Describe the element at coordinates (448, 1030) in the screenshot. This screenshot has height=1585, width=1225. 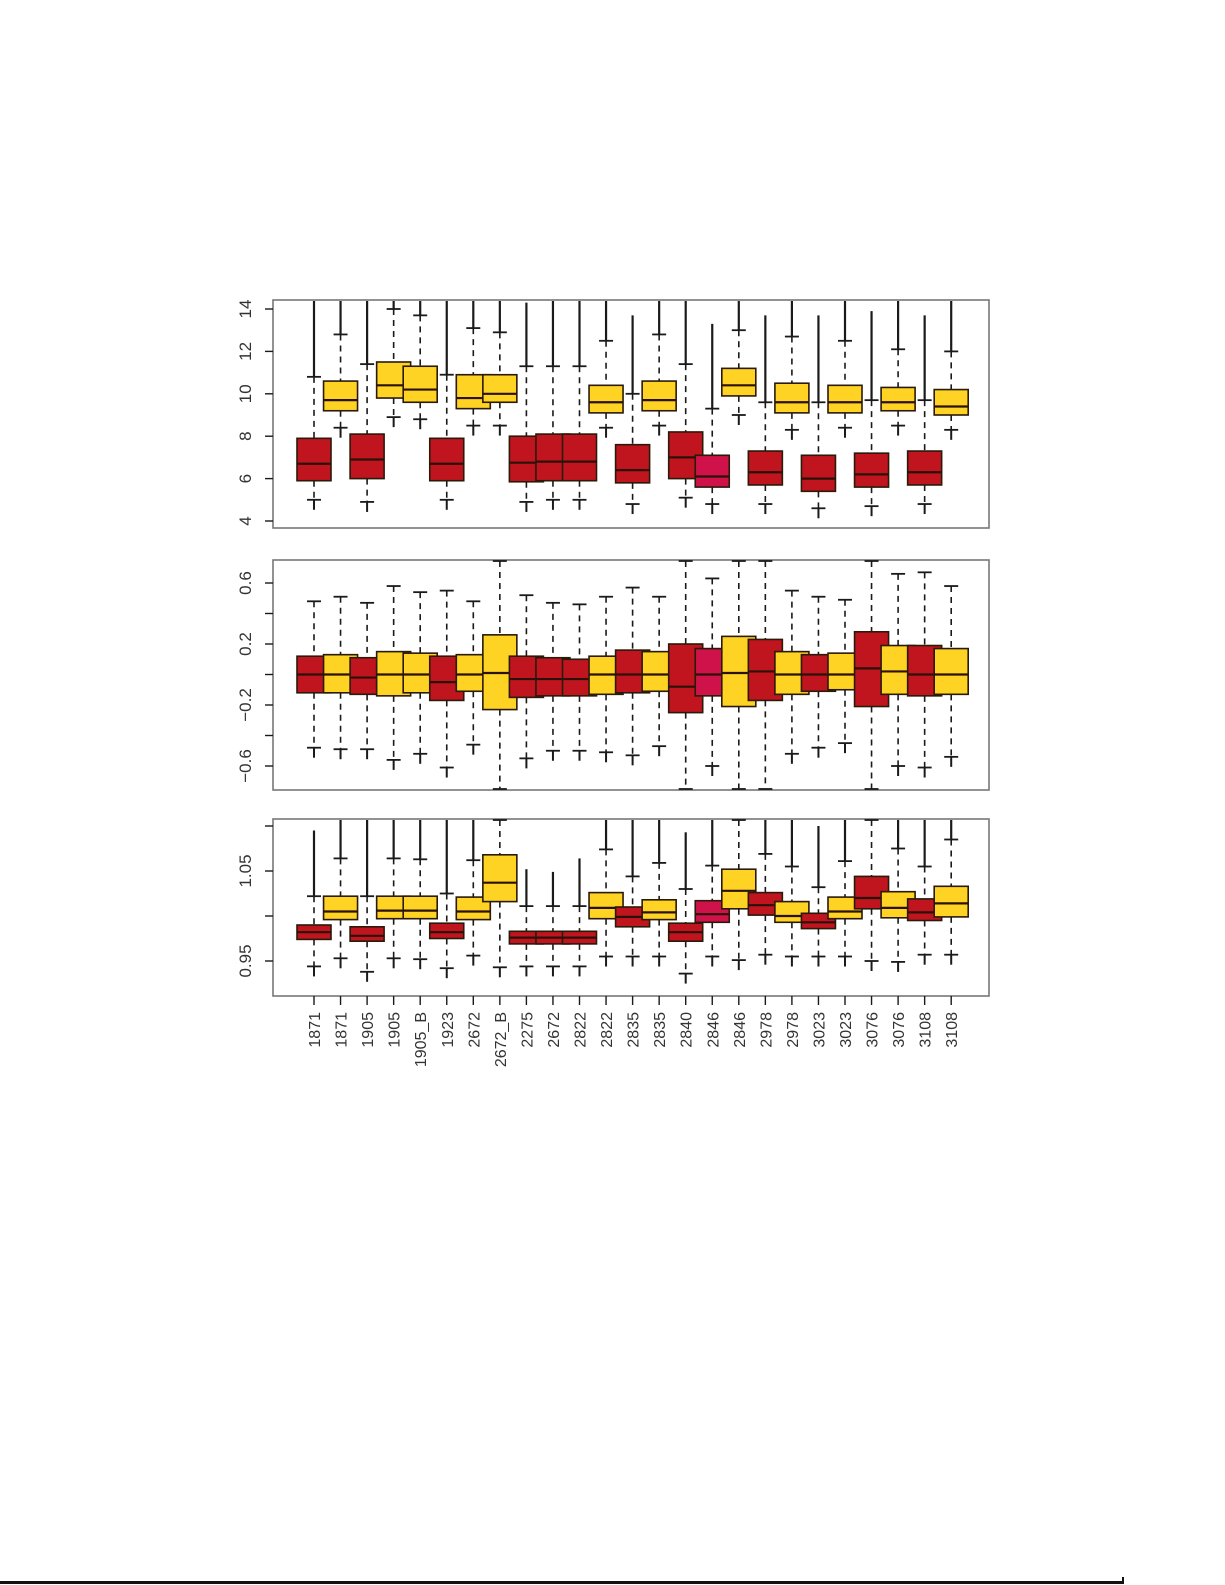
I see `x-tick-label: 1923` at that location.